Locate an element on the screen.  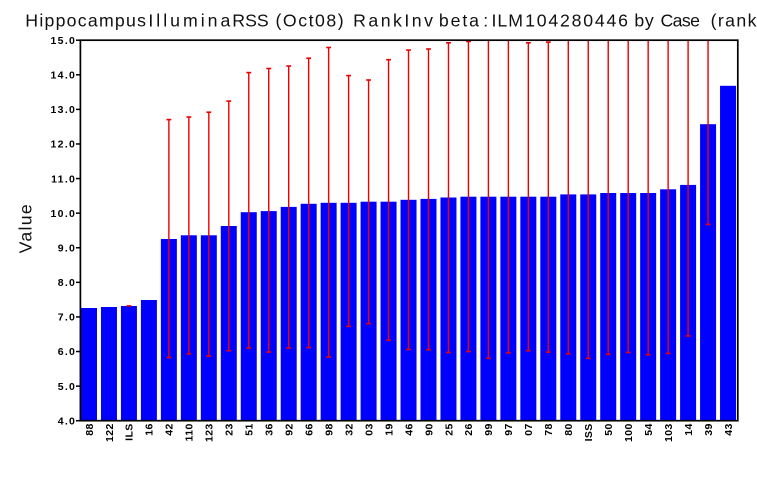
svg-text: 123 is located at coordinates (210, 432).